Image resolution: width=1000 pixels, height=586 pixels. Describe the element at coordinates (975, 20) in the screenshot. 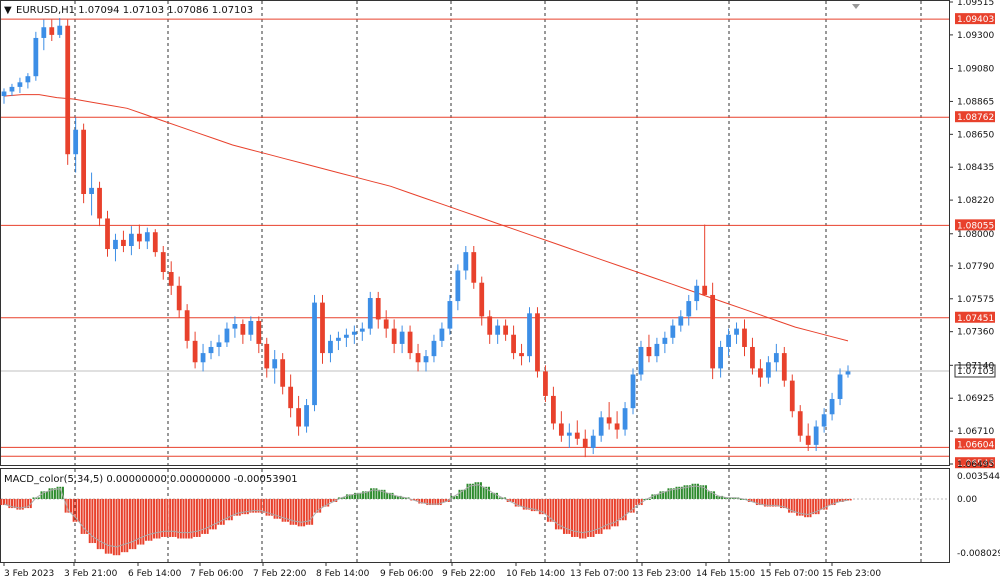

I see `level-price-label: 1.09403` at that location.